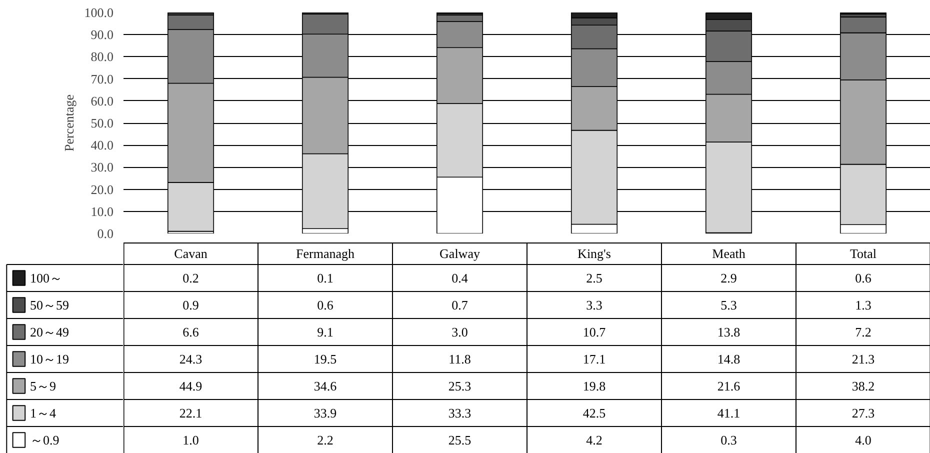 The image size is (930, 453). Describe the element at coordinates (460, 440) in the screenshot. I see `data-label: 25.5` at that location.